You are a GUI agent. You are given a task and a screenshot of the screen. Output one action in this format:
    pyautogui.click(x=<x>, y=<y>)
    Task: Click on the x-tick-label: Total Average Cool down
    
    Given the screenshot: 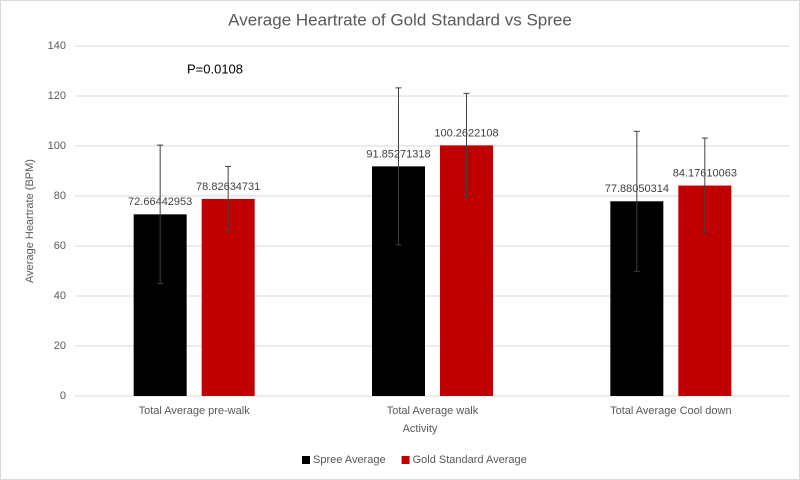 What is the action you would take?
    pyautogui.click(x=671, y=411)
    